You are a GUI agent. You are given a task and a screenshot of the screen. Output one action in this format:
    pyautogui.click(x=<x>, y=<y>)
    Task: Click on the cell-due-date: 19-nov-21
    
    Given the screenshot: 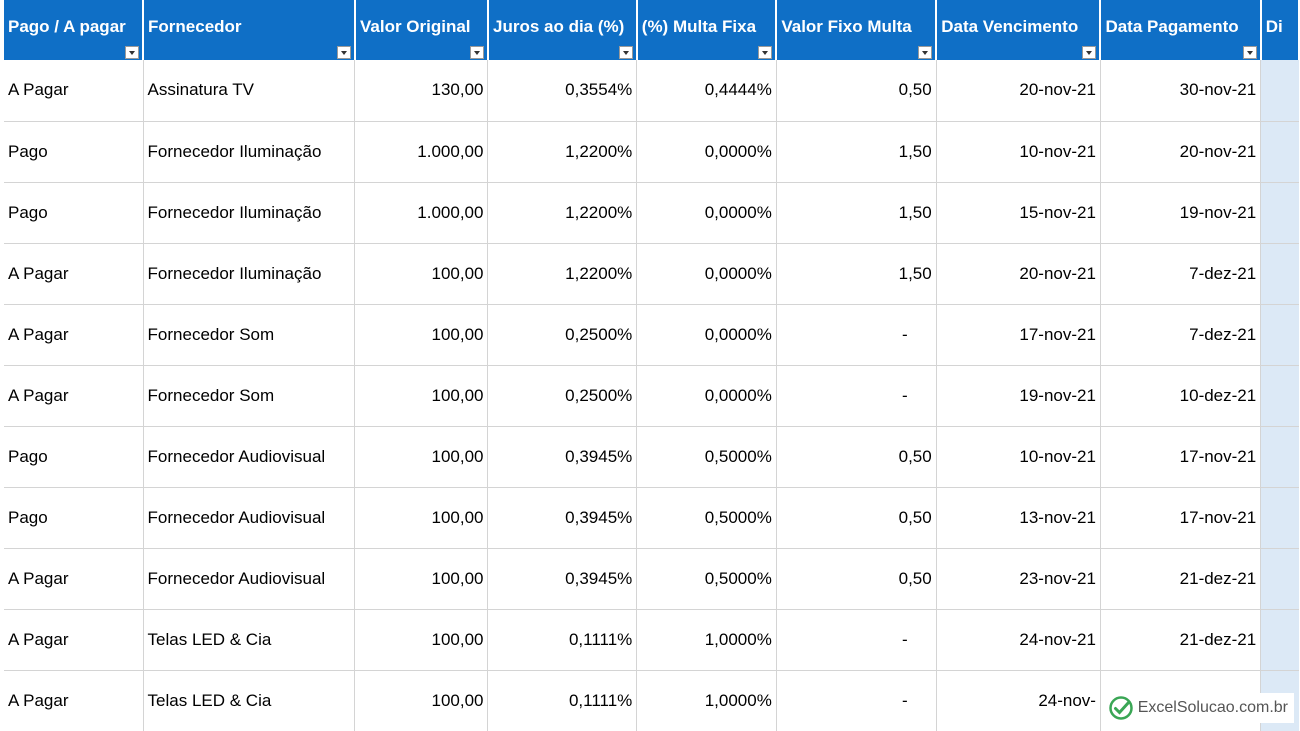 What is the action you would take?
    pyautogui.click(x=1018, y=396)
    